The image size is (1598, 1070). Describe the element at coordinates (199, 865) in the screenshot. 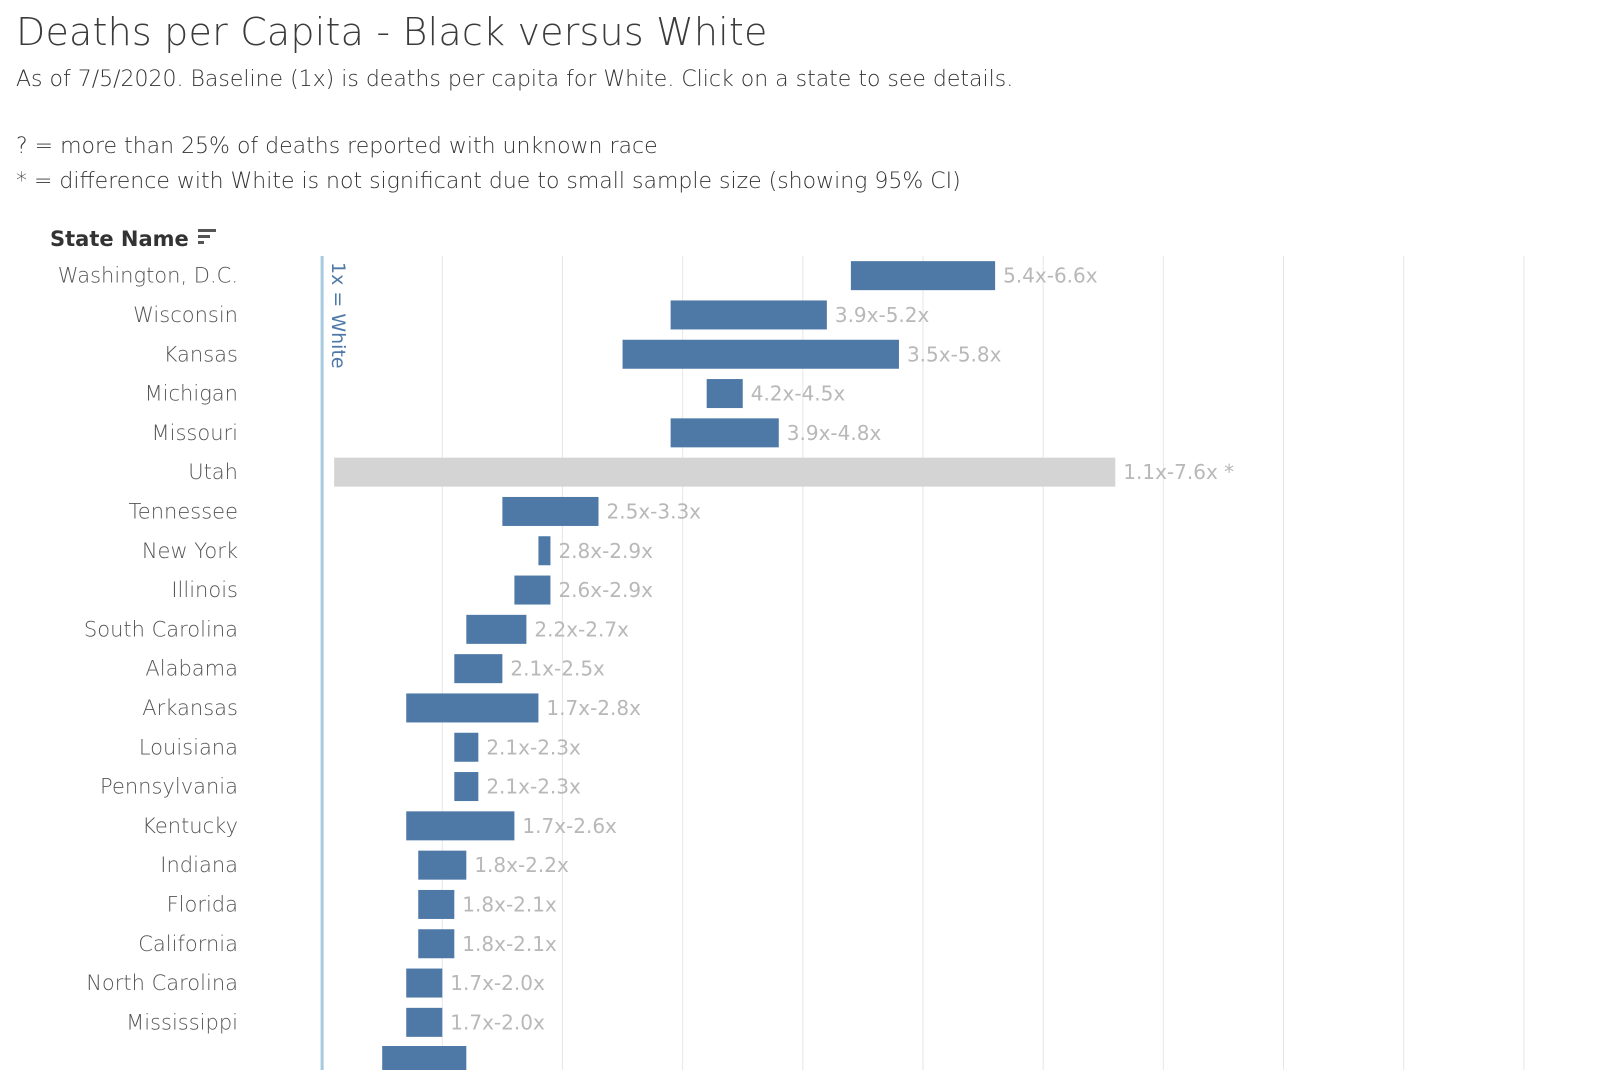

I see `state-label: Indiana` at that location.